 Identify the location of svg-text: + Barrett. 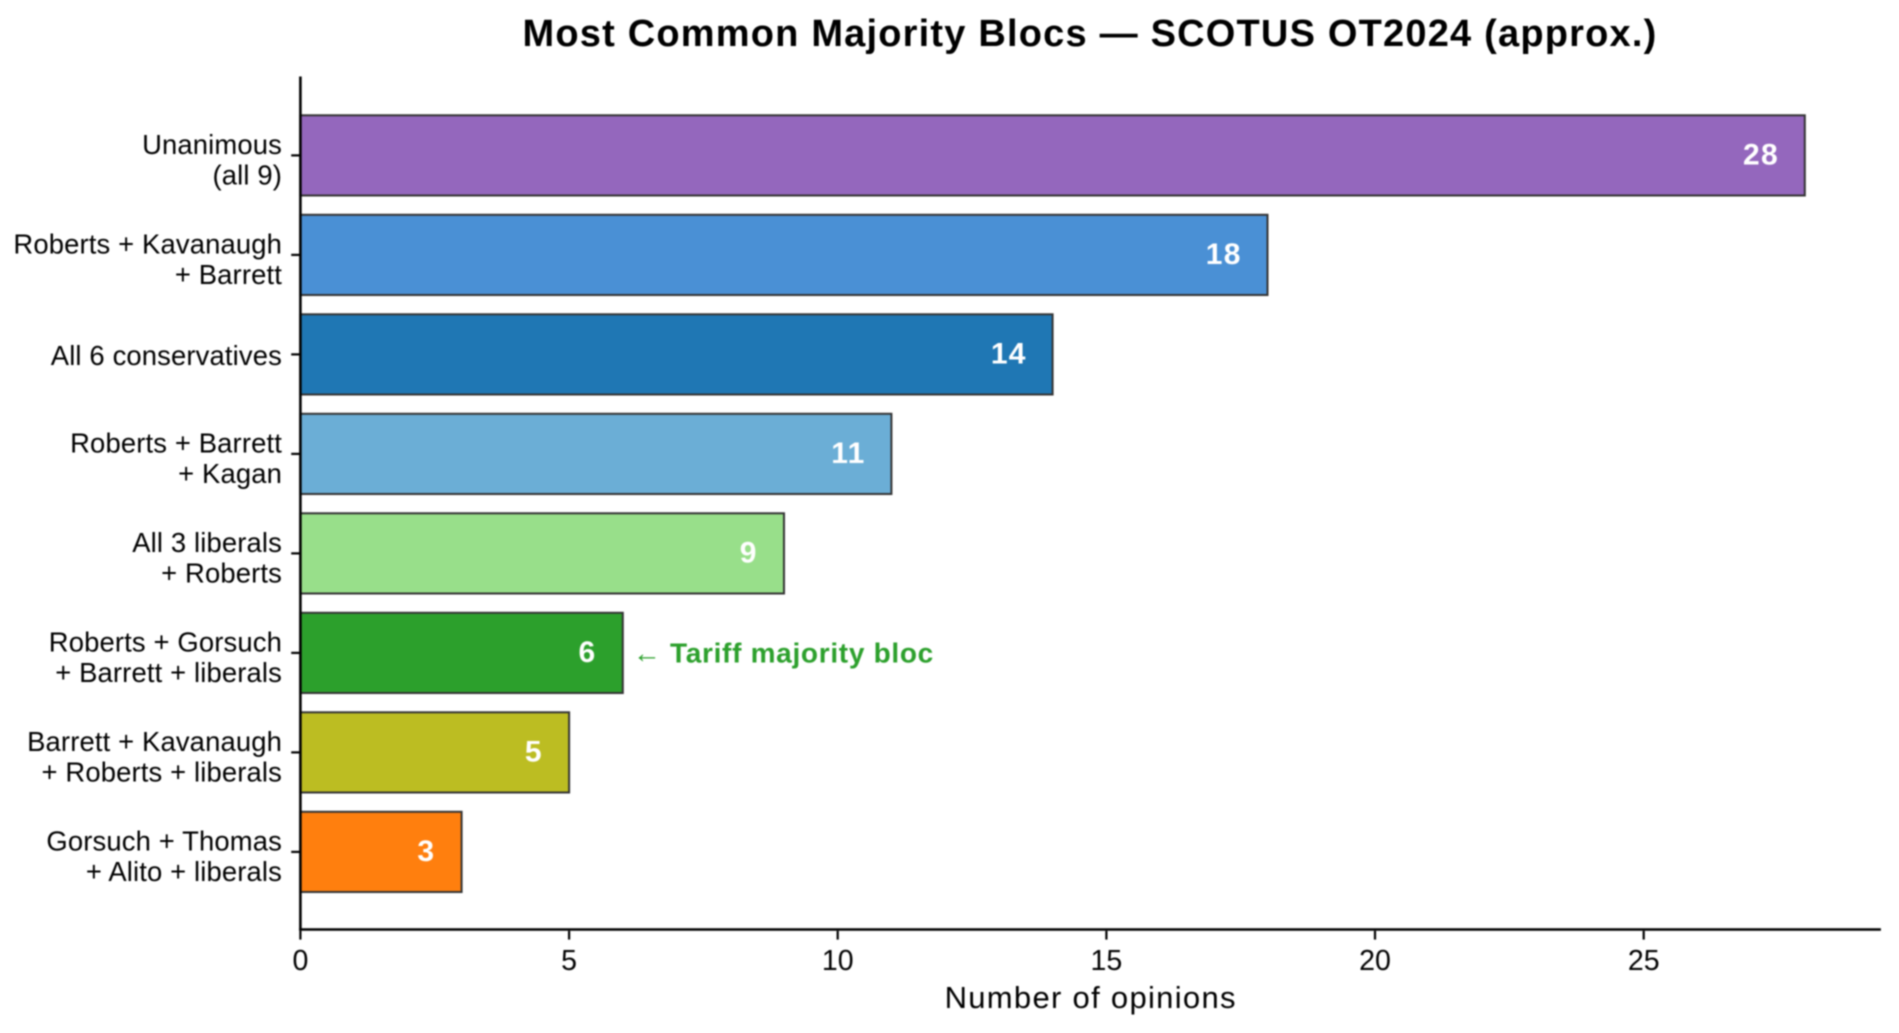
(228, 274).